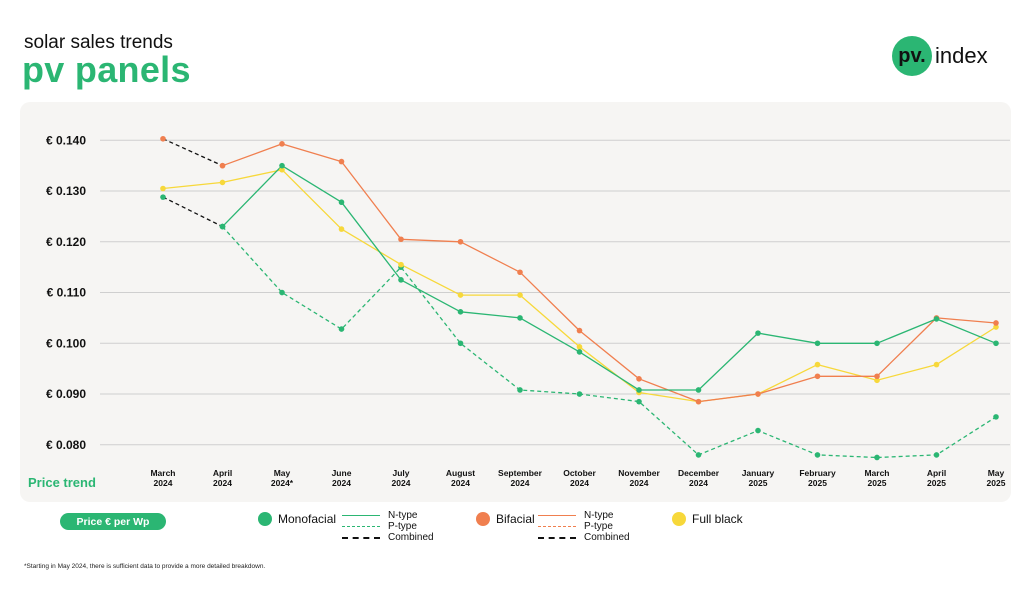  What do you see at coordinates (342, 473) in the screenshot?
I see `x-tick-label: June` at bounding box center [342, 473].